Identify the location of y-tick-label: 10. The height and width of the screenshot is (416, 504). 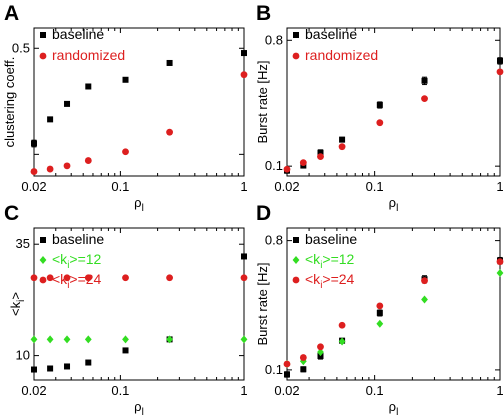
(23, 355).